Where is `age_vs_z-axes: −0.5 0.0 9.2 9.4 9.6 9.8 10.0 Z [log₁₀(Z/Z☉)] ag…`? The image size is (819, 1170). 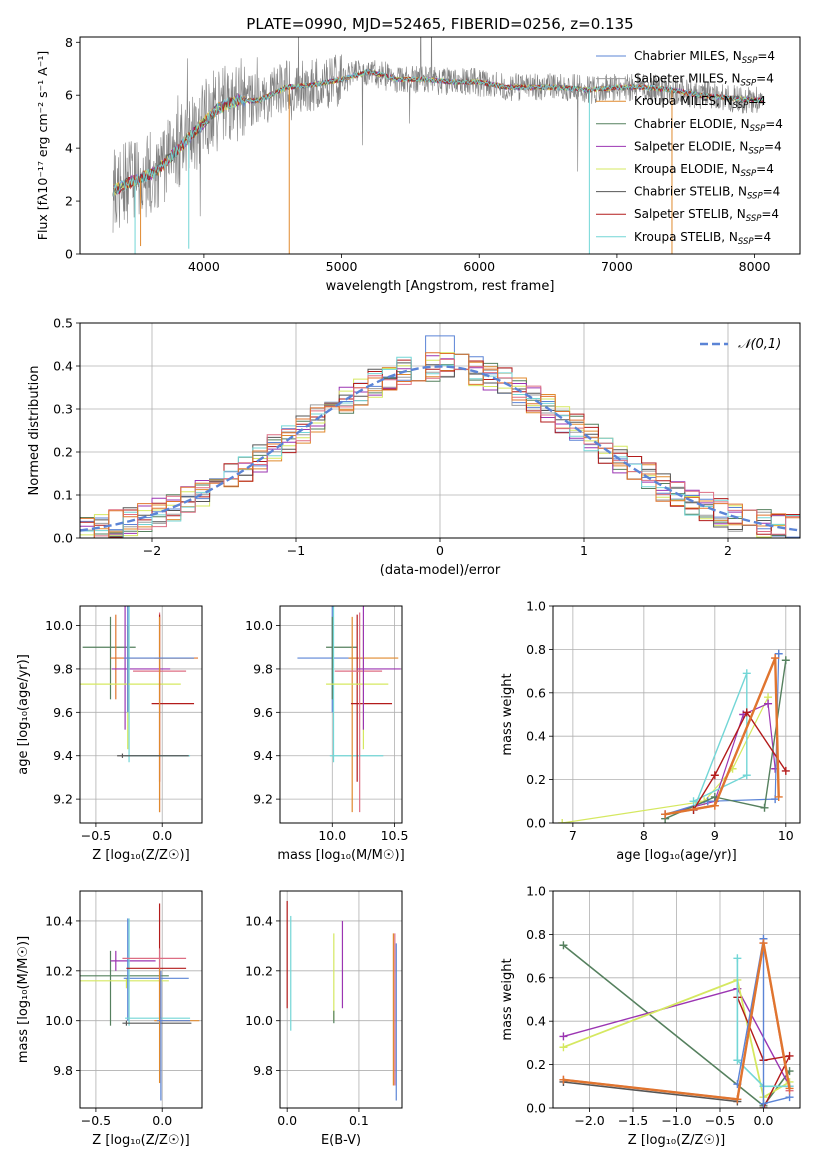 age_vs_z-axes: −0.5 0.0 9.2 9.4 9.6 9.8 10.0 Z [log₁₀(Z/Z☉)] ag… is located at coordinates (109, 734).